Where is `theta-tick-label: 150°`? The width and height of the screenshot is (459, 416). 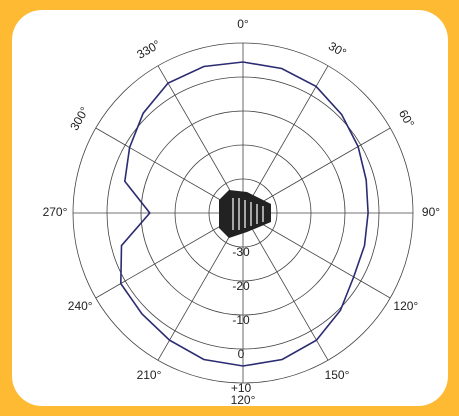 theta-tick-label: 150° is located at coordinates (337, 375).